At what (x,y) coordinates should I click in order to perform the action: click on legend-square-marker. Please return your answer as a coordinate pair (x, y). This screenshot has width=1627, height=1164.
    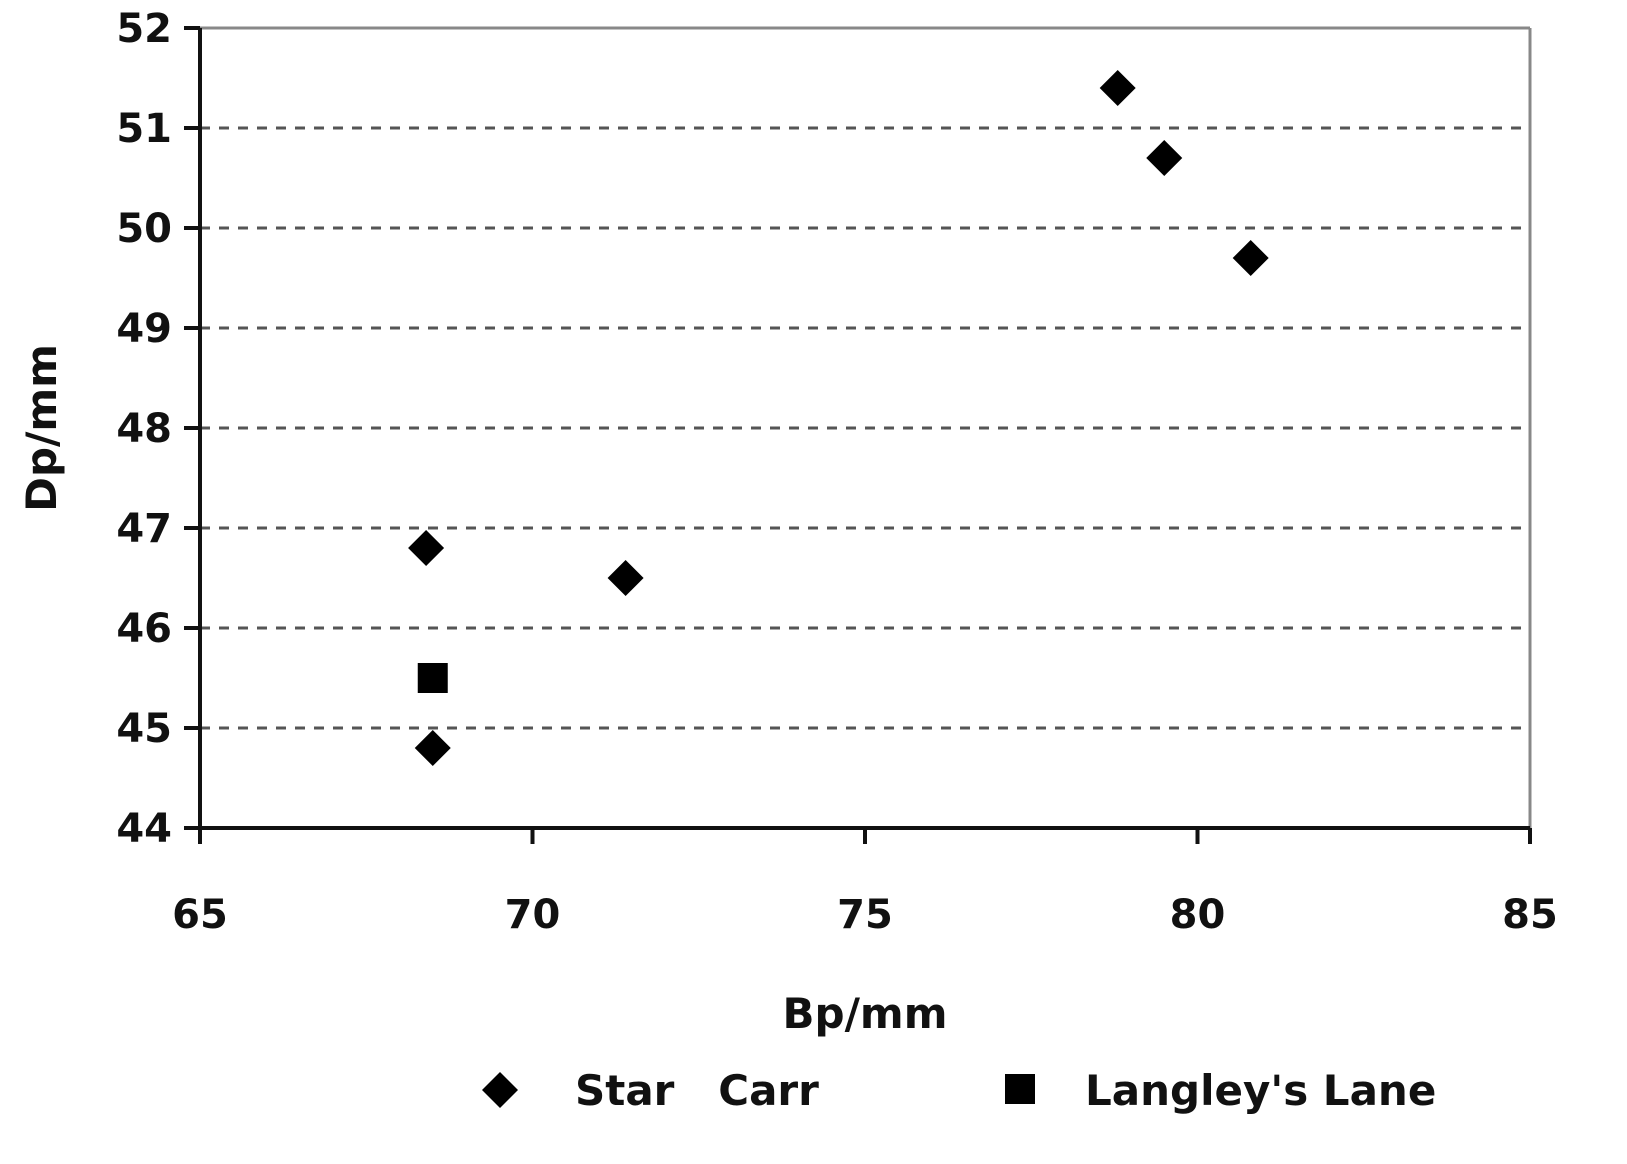
    Looking at the image, I should click on (1020, 1089).